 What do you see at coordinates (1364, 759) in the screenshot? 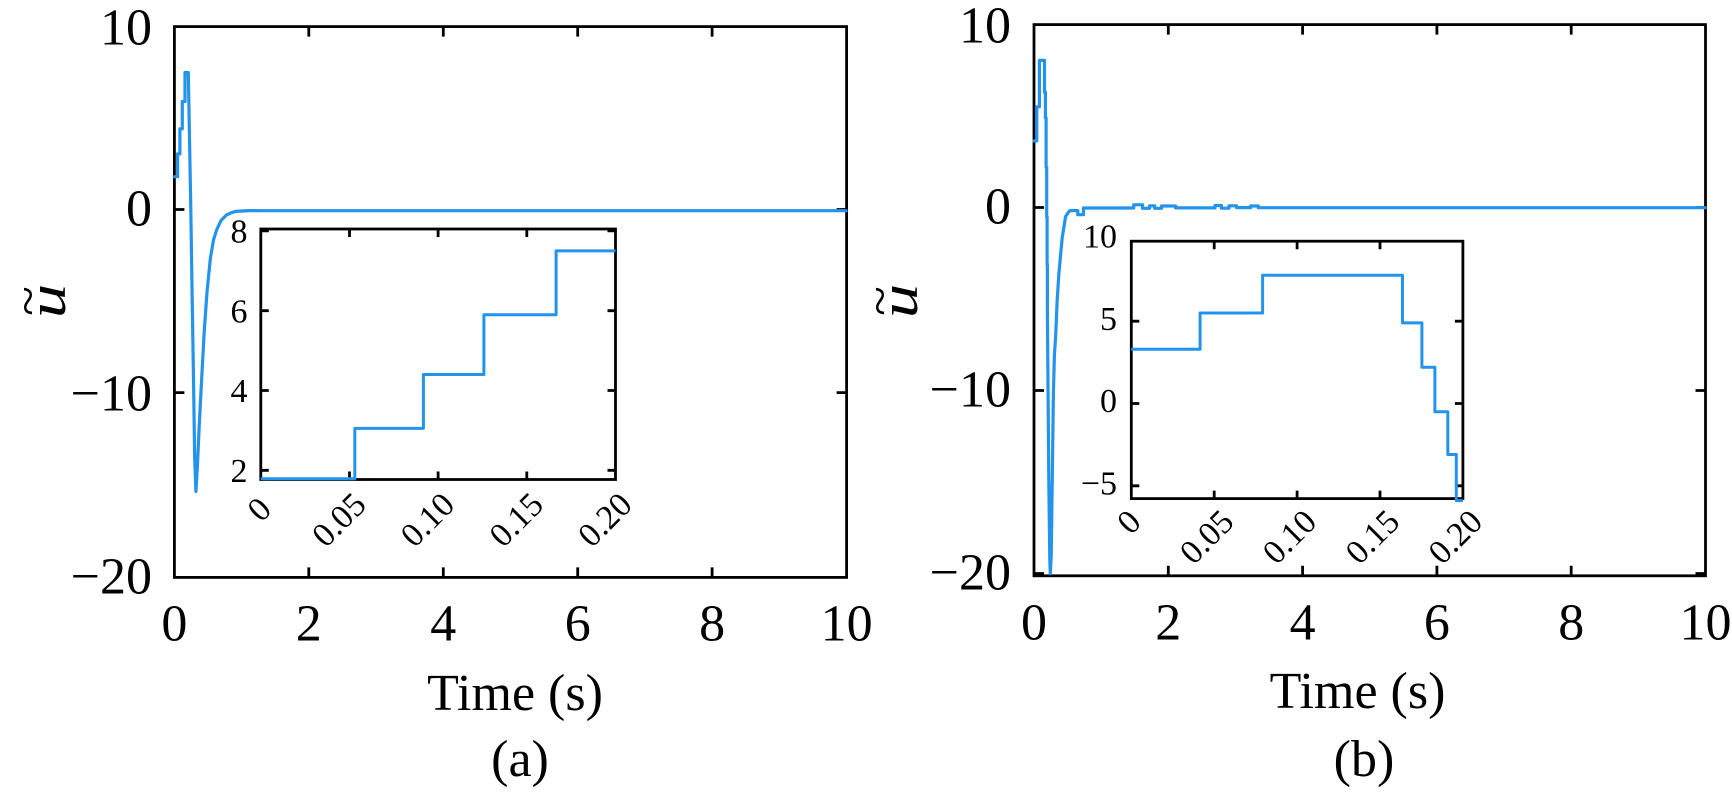
I see `svg-text: (b)` at bounding box center [1364, 759].